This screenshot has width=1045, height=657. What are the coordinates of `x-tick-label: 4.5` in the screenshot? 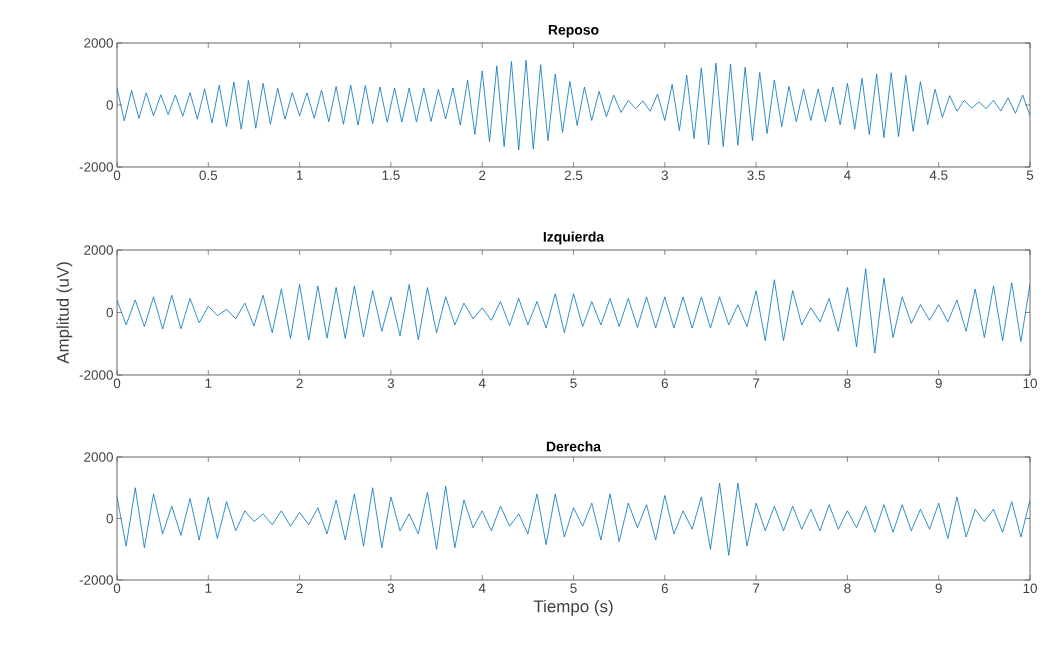 It's located at (938, 175).